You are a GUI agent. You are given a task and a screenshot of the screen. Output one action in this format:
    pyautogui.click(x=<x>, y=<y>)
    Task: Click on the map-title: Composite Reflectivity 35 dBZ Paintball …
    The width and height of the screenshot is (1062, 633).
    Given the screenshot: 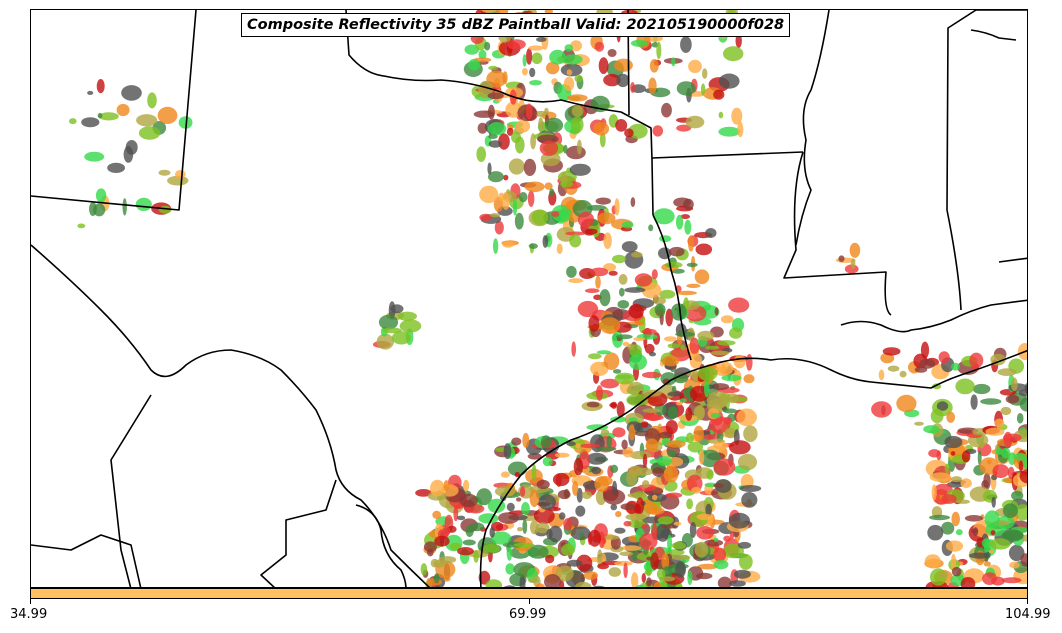 What is the action you would take?
    pyautogui.click(x=516, y=25)
    